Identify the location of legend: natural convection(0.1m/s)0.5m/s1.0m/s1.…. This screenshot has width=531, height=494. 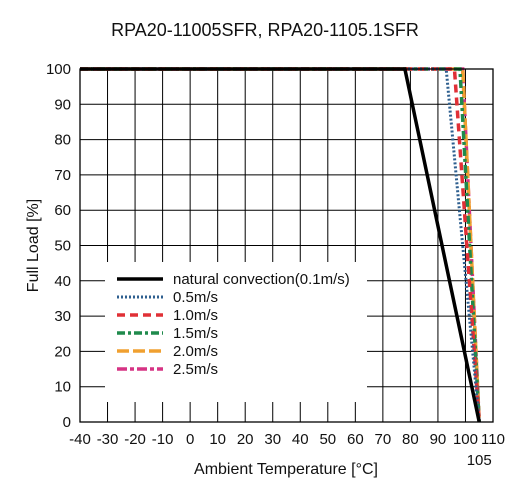
(236, 332).